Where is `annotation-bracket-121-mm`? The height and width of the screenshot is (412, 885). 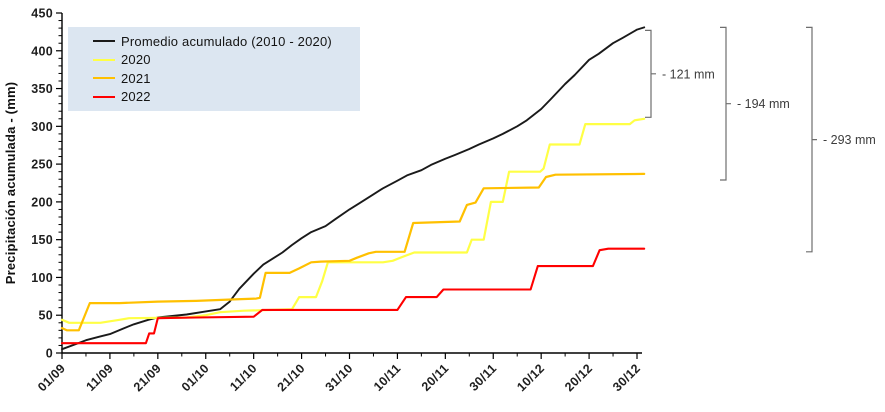 annotation-bracket-121-mm is located at coordinates (650, 73).